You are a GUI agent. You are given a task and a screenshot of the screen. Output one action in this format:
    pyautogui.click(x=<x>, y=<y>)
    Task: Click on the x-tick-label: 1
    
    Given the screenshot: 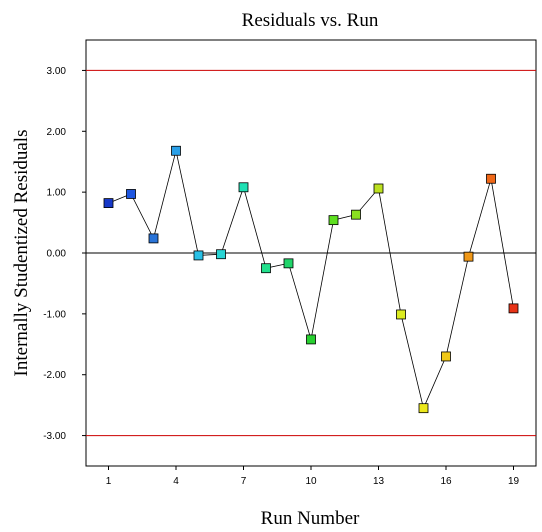 What is the action you would take?
    pyautogui.click(x=109, y=481)
    